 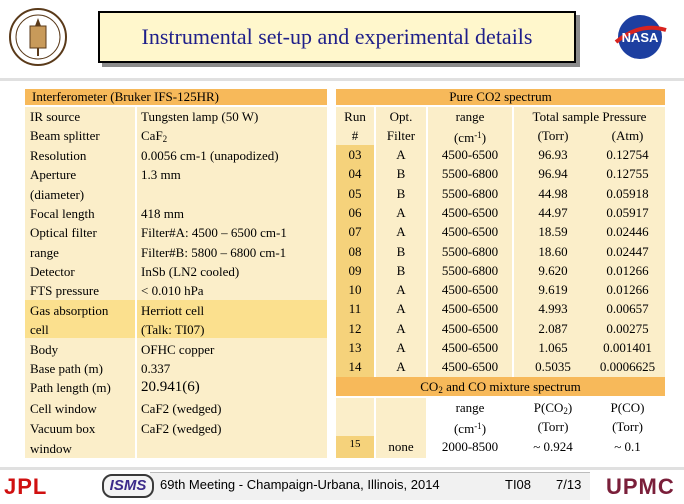 I want to click on mix-run-value-bg, so click(x=355, y=447).